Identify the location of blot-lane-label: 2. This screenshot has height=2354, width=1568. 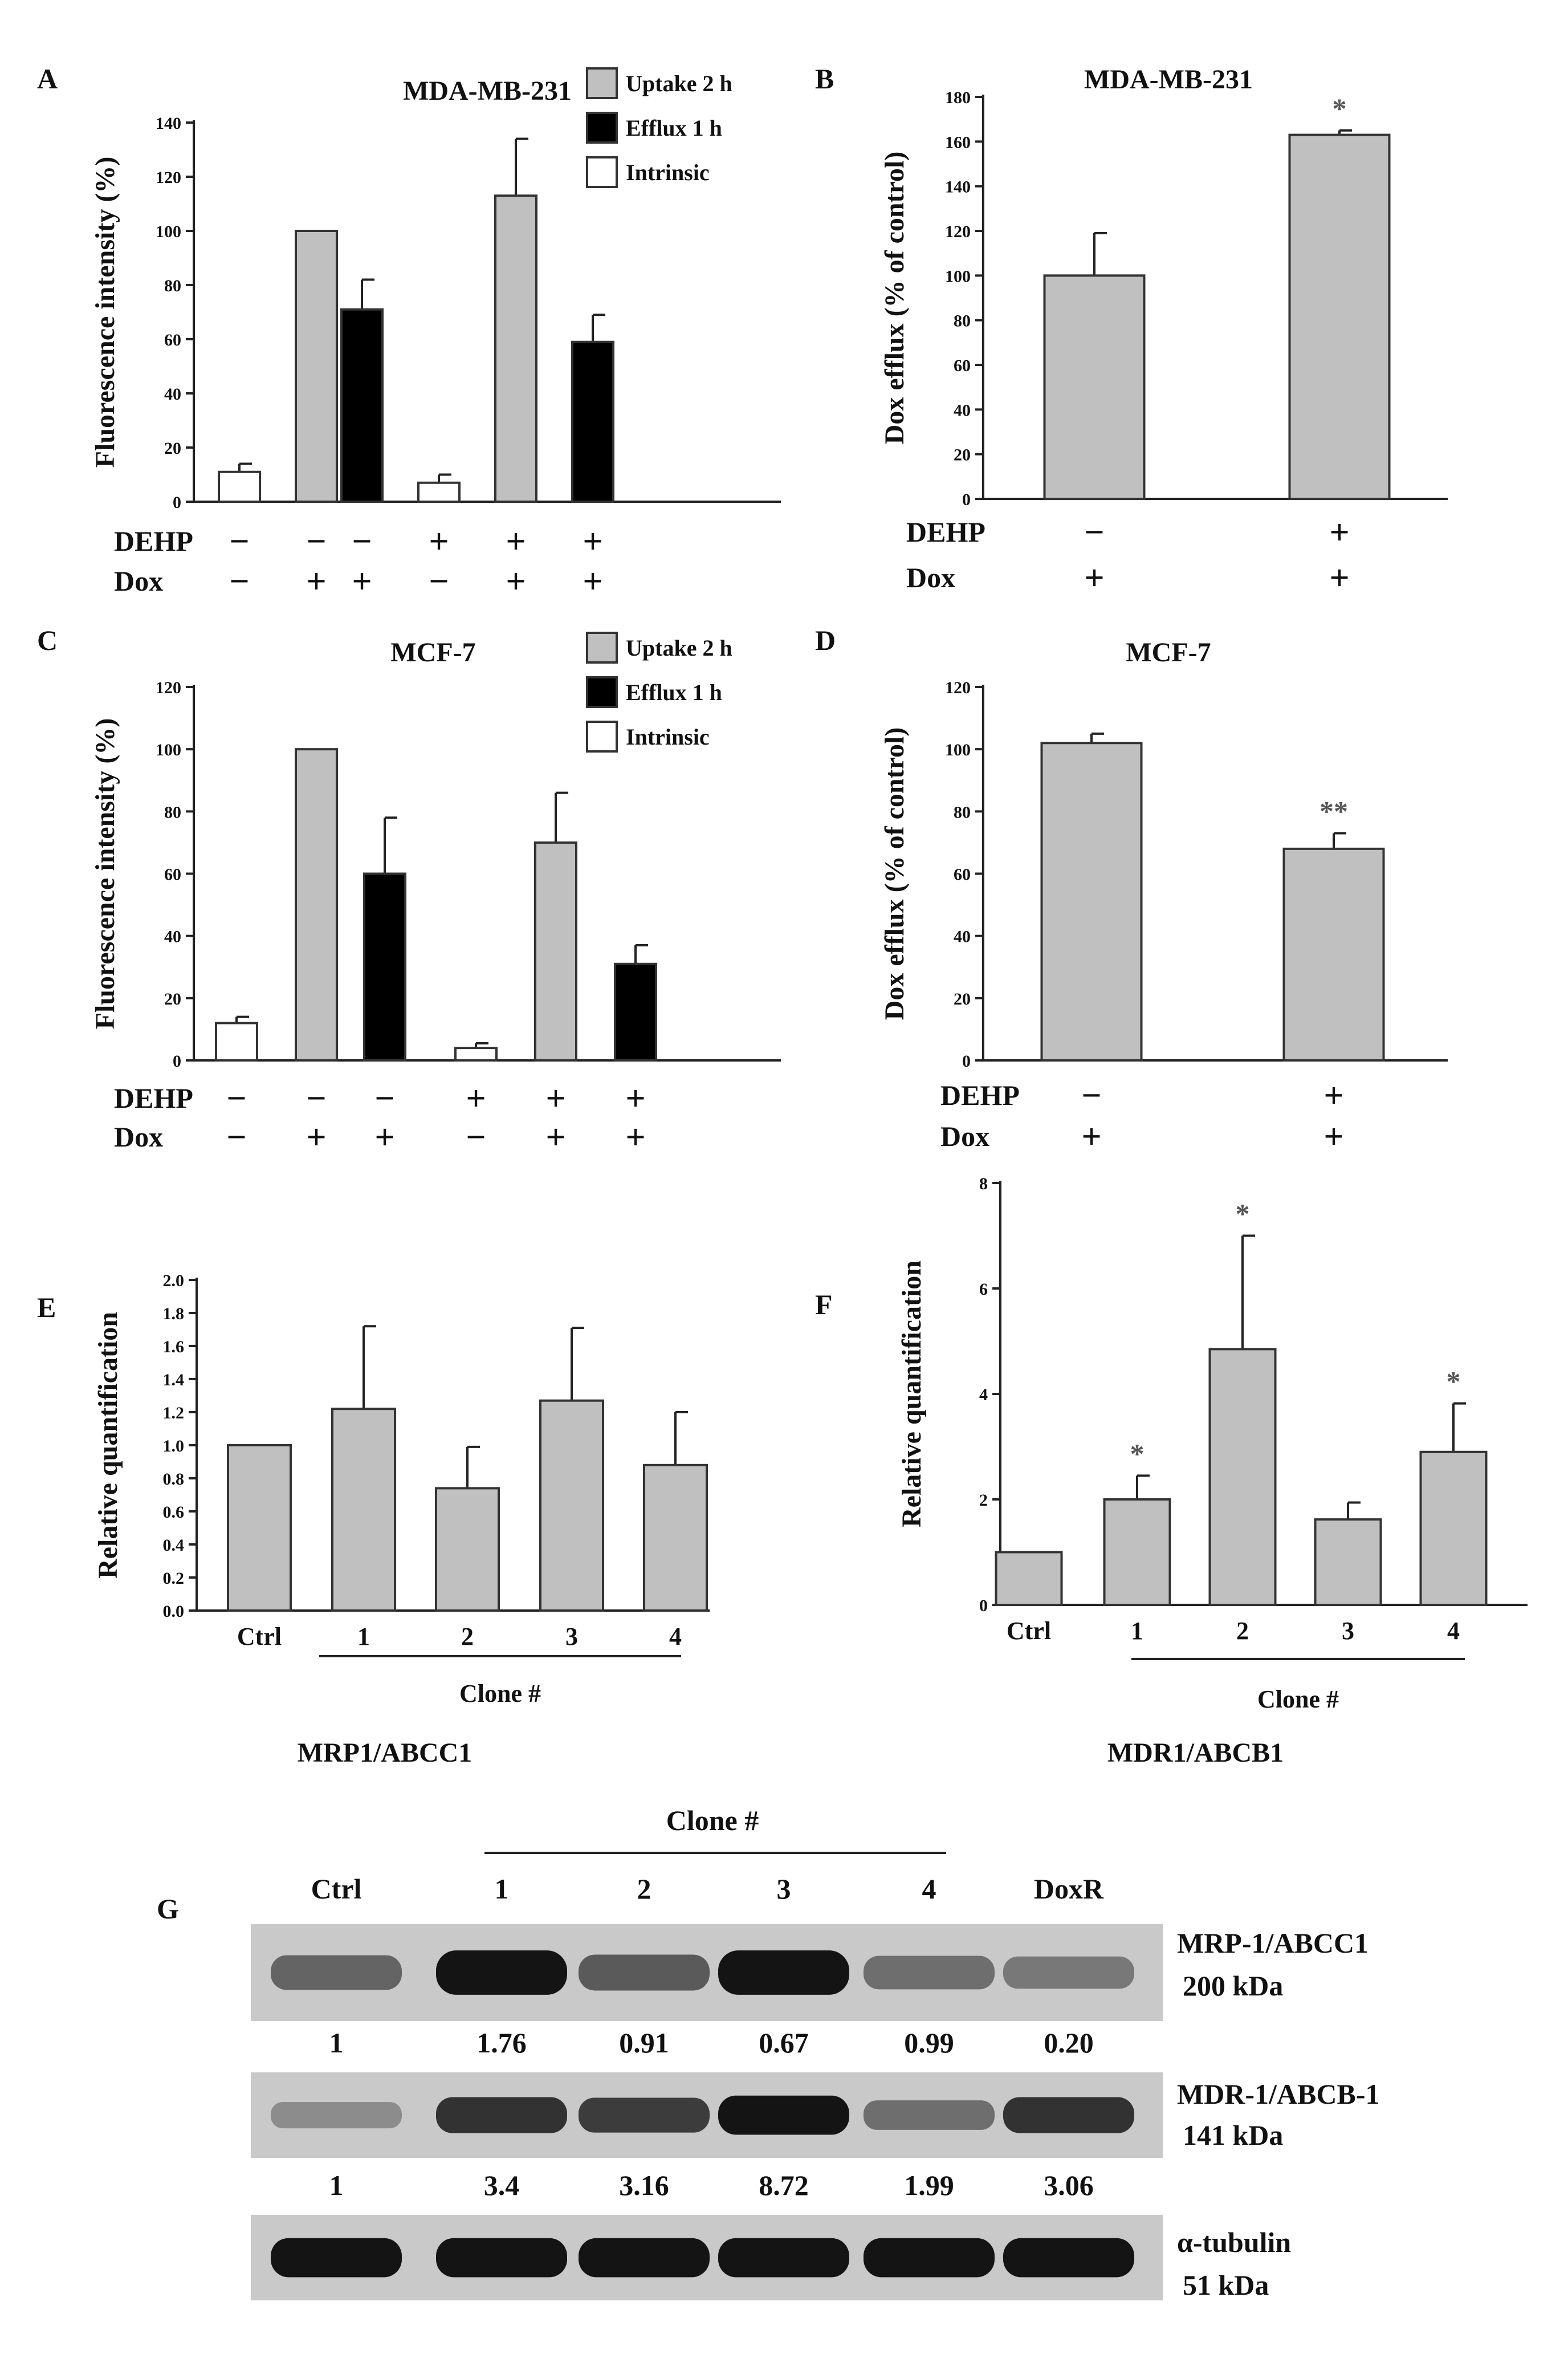
(644, 1889).